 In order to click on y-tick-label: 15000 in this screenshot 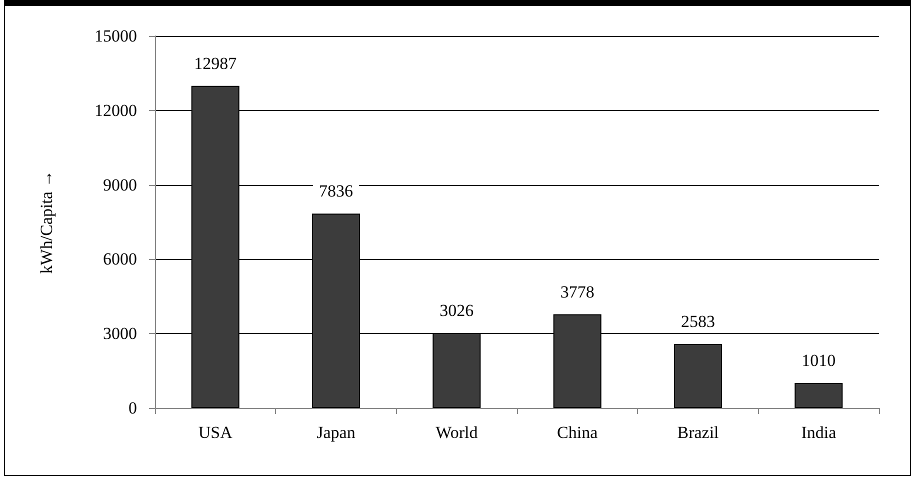, I will do `click(115, 36)`.